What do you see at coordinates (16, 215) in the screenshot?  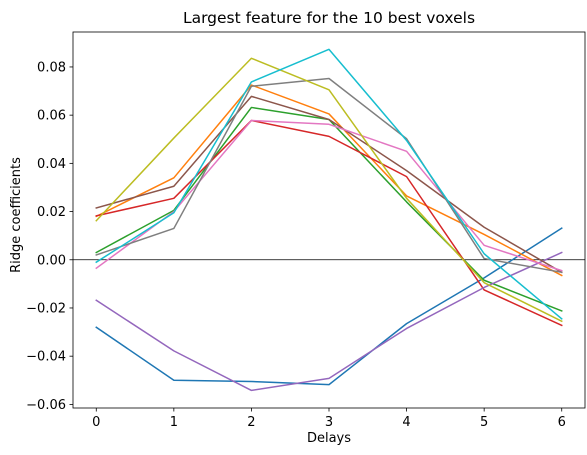 I see `y-axis-label: Ridge coefficients` at bounding box center [16, 215].